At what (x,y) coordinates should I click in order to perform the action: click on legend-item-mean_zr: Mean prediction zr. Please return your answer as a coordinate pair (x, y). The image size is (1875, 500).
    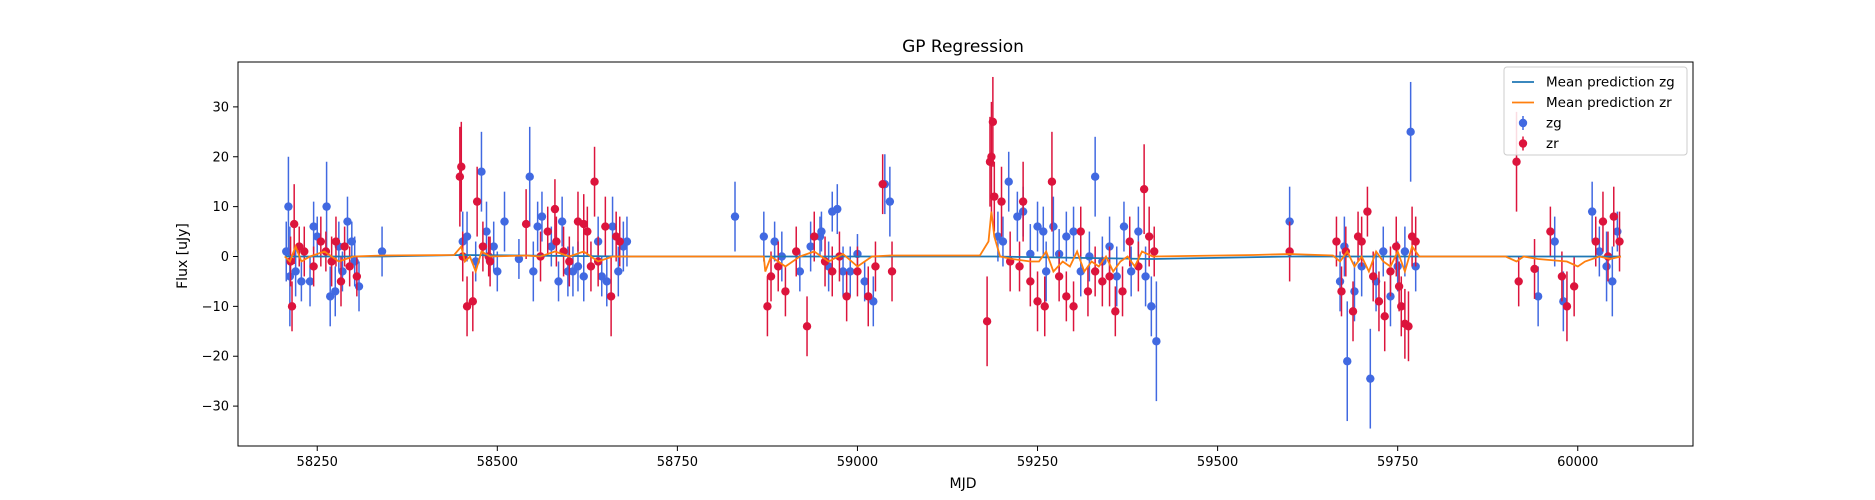
    Looking at the image, I should click on (1592, 103).